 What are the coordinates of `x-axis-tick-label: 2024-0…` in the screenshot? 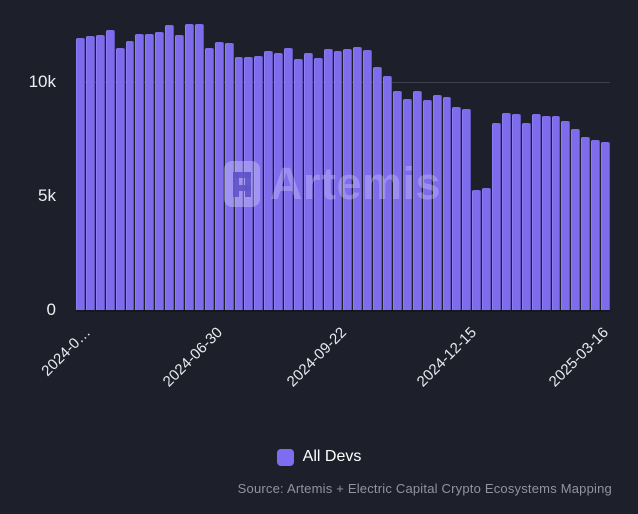 It's located at (66, 352).